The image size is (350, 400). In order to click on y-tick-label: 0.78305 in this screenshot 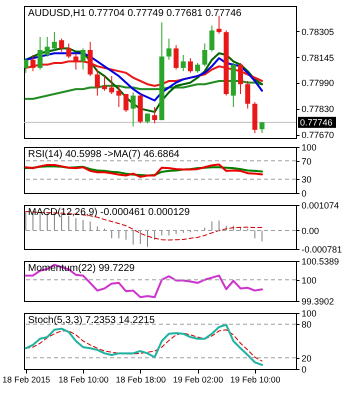, I will do `click(318, 31)`.